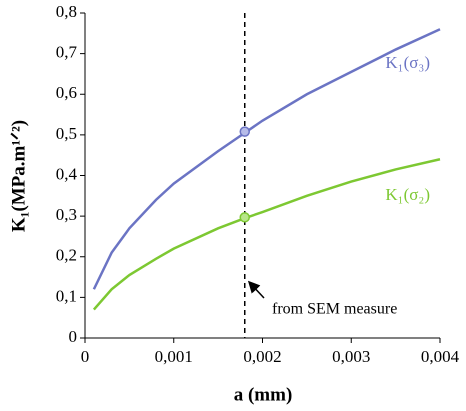  I want to click on annotation-arrow, so click(256, 289).